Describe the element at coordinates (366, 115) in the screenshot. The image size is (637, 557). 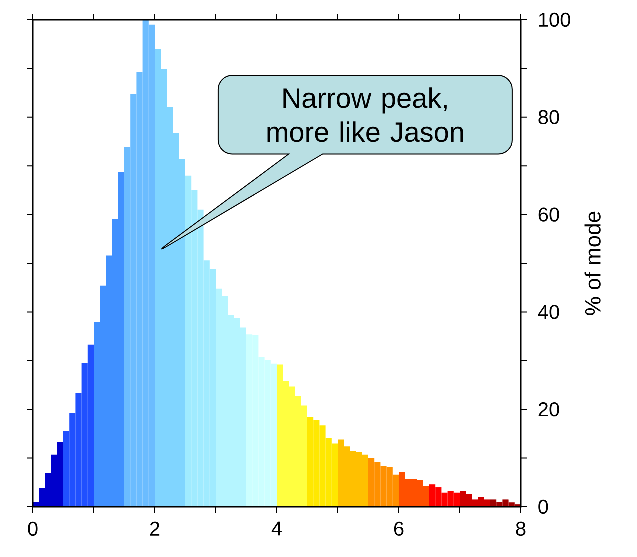
I see `annotation: Narrow peak, more like Jason` at that location.